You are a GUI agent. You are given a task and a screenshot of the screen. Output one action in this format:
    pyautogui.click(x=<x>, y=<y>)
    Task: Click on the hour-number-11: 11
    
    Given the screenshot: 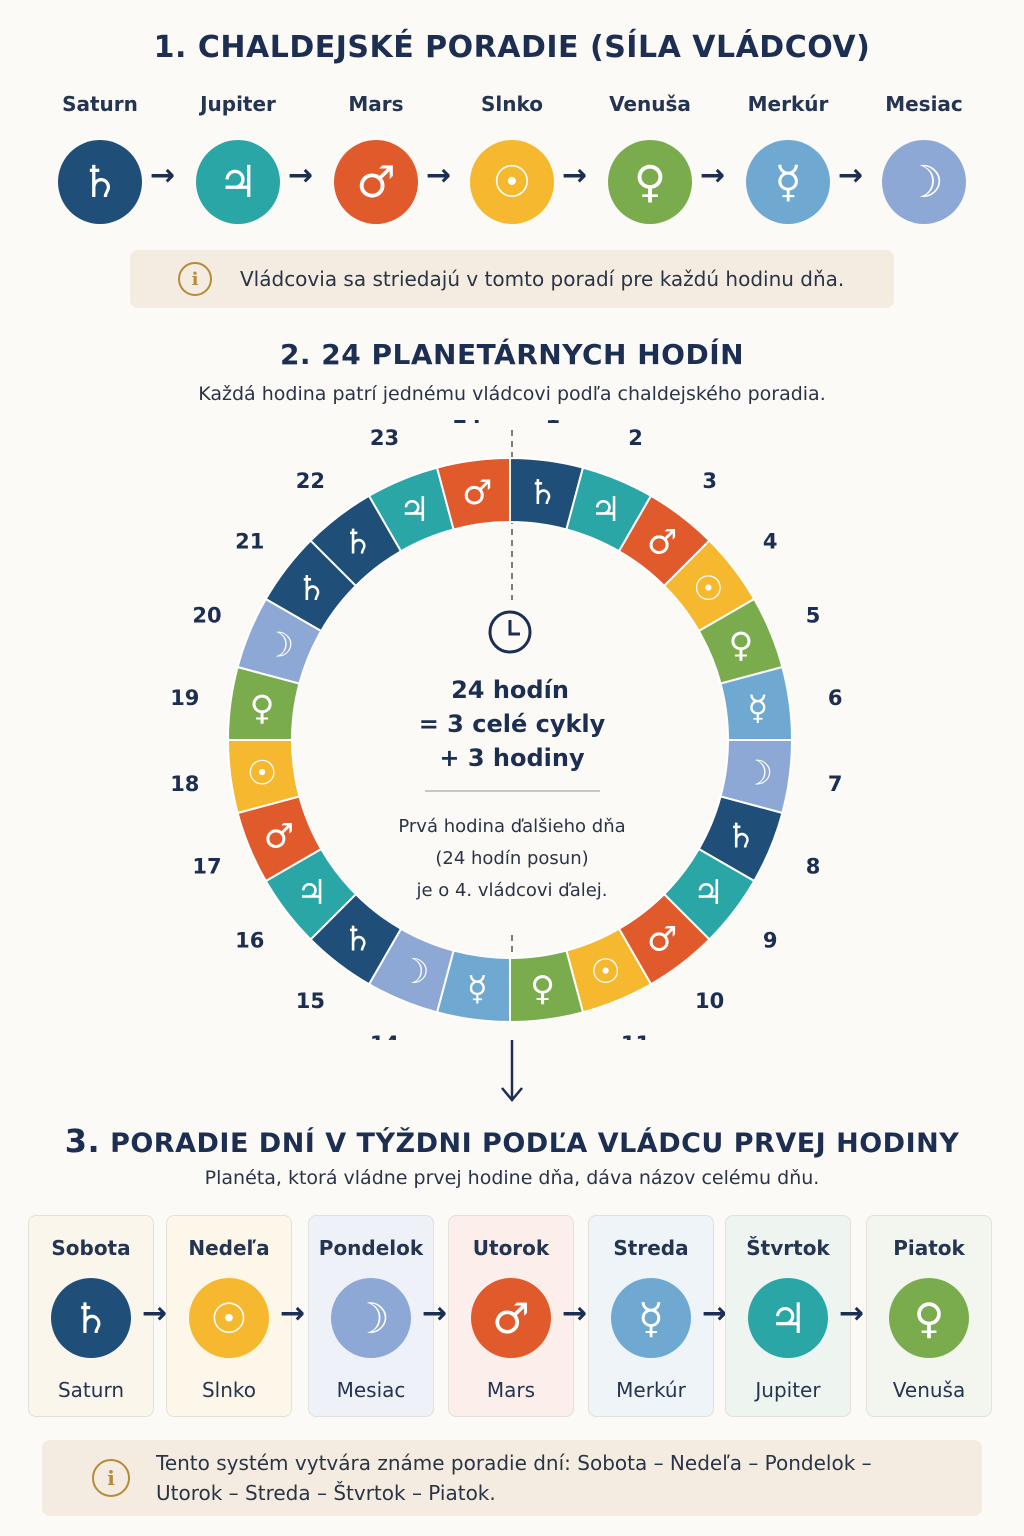 What is the action you would take?
    pyautogui.click(x=635, y=1036)
    